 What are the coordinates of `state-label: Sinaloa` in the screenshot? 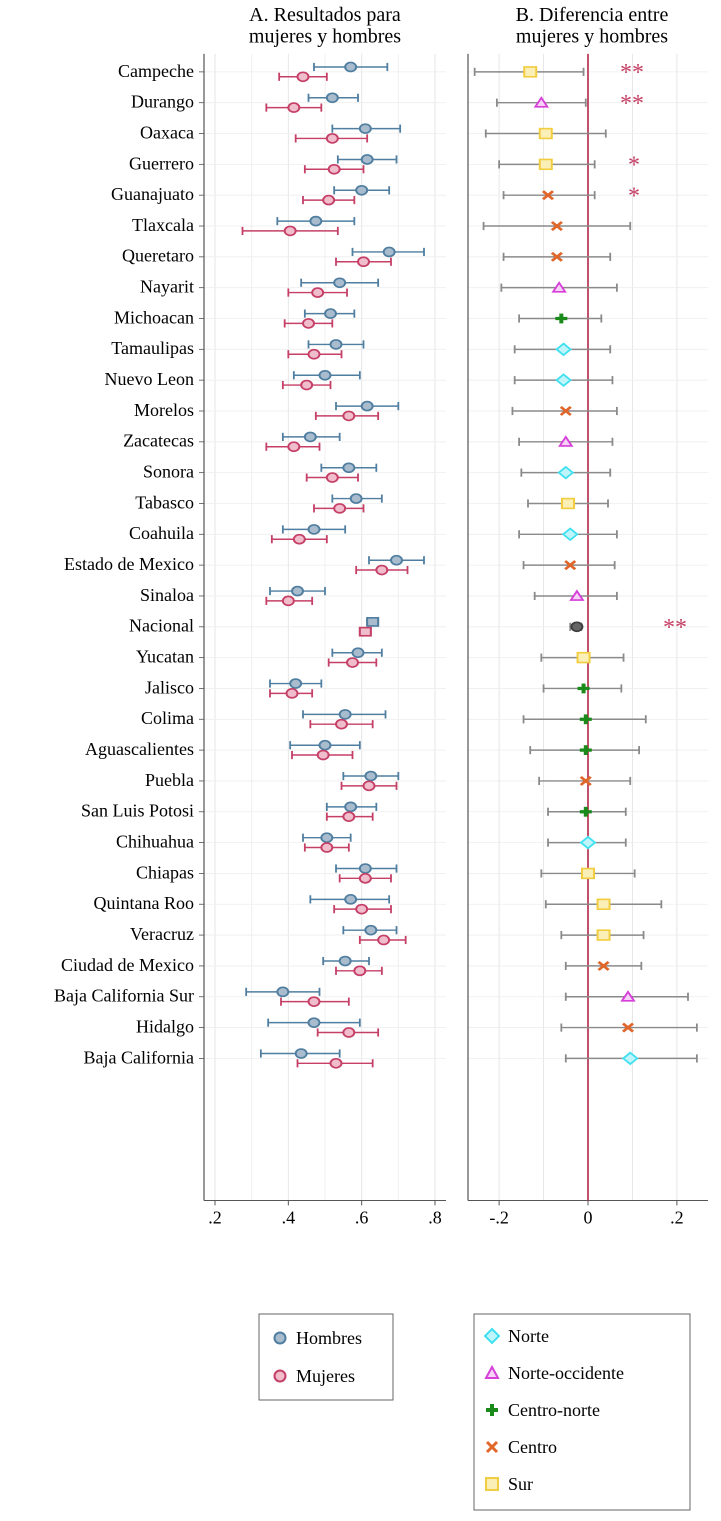 It's located at (167, 595).